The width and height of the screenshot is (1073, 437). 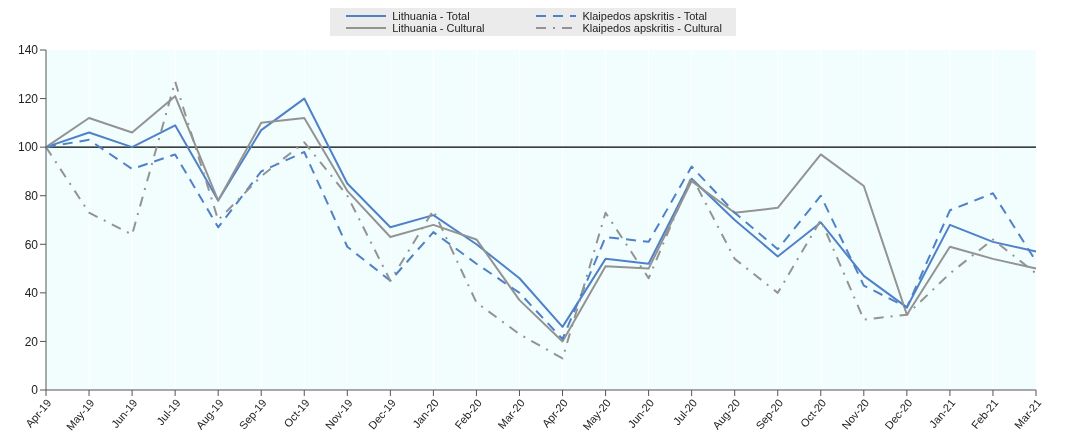 What do you see at coordinates (28, 50) in the screenshot?
I see `y-tick-label: 140` at bounding box center [28, 50].